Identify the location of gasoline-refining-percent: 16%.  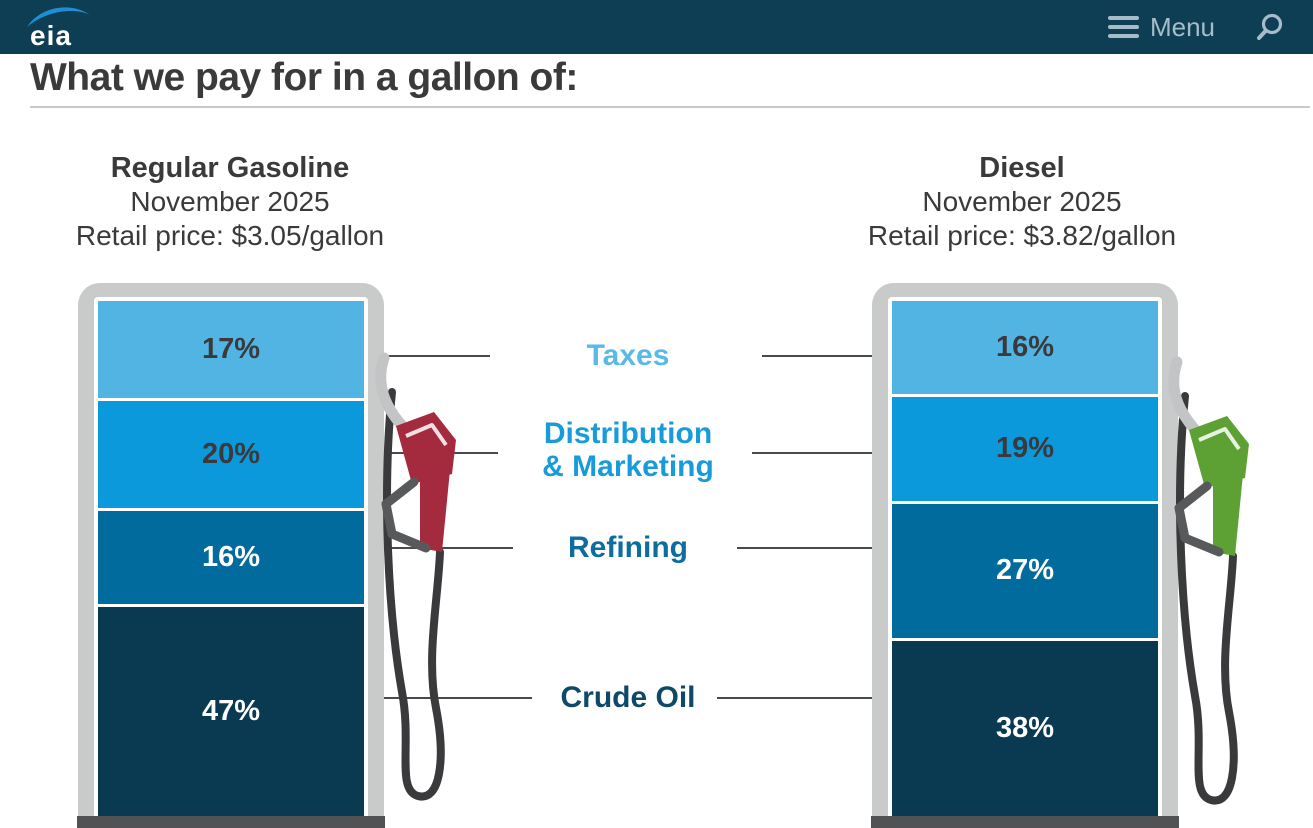
(231, 557).